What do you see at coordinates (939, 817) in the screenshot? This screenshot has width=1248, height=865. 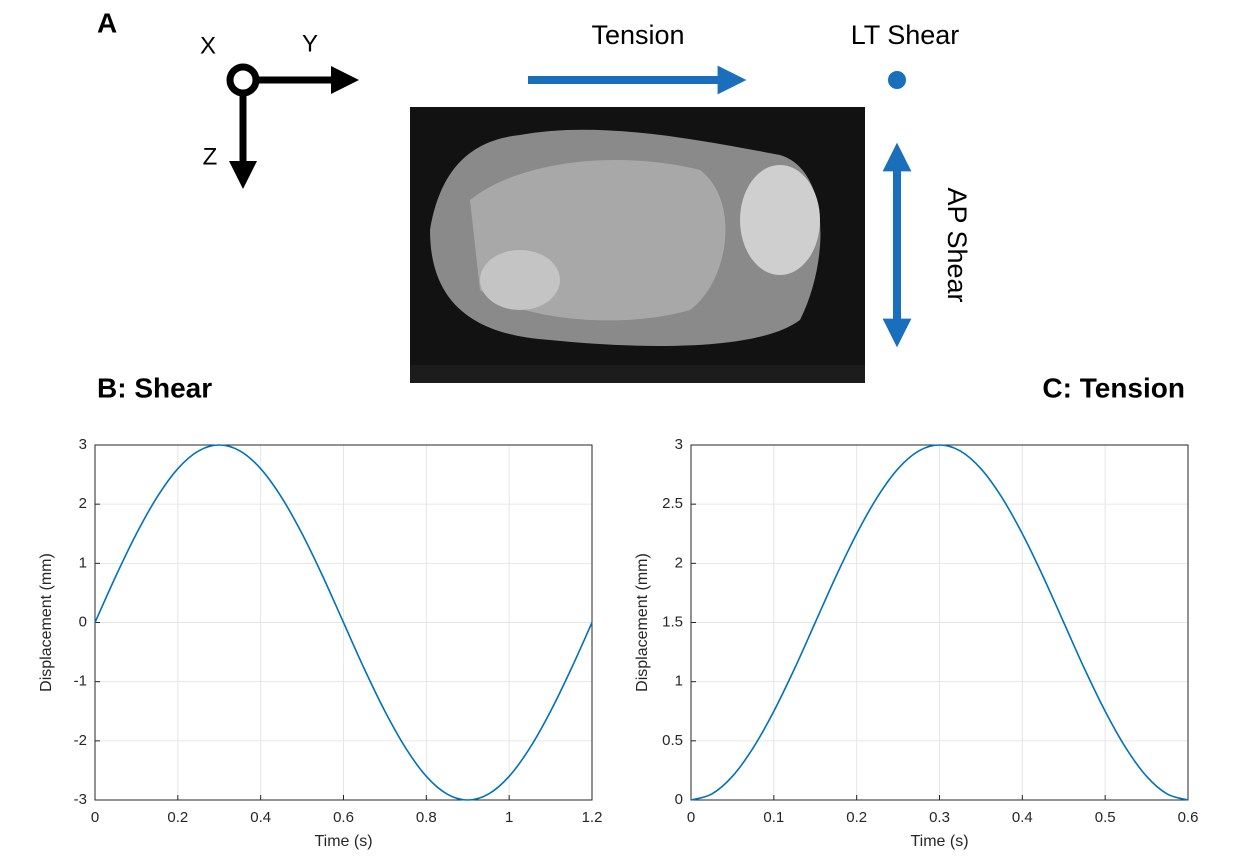 I see `x-tick-label: 0.3` at bounding box center [939, 817].